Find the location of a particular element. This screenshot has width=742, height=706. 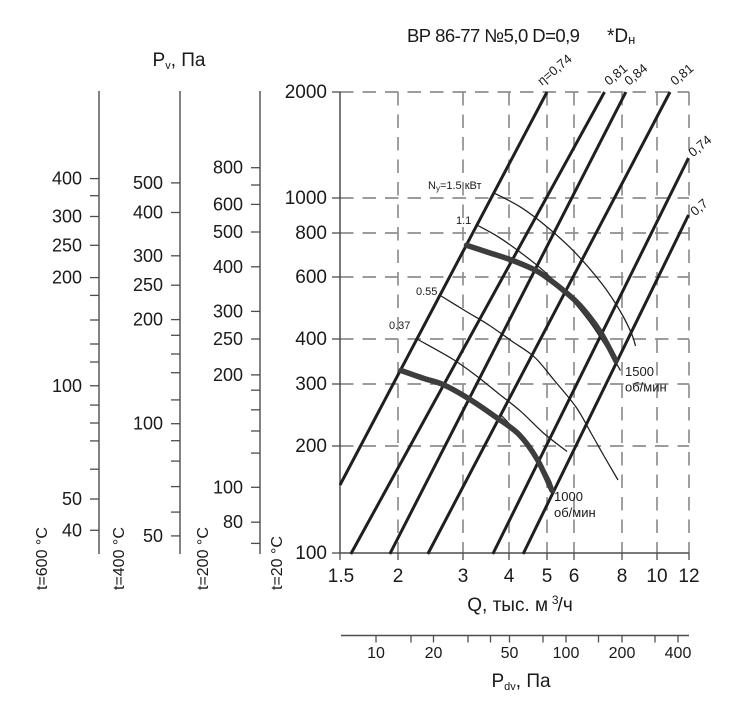

svg-text: Pdv, Па is located at coordinates (521, 682).